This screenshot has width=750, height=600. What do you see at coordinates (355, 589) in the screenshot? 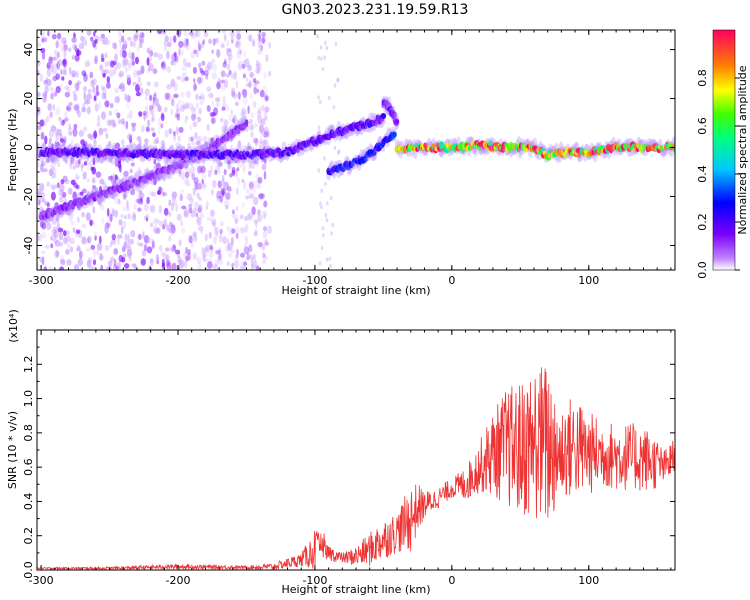
I see `snr-xlabel: Height of straight line (km)` at bounding box center [355, 589].